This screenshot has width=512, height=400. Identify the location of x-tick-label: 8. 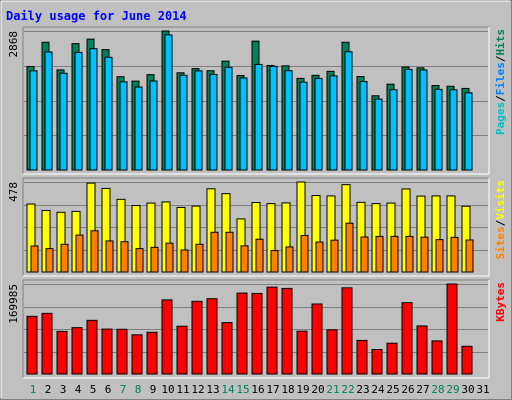
(138, 389).